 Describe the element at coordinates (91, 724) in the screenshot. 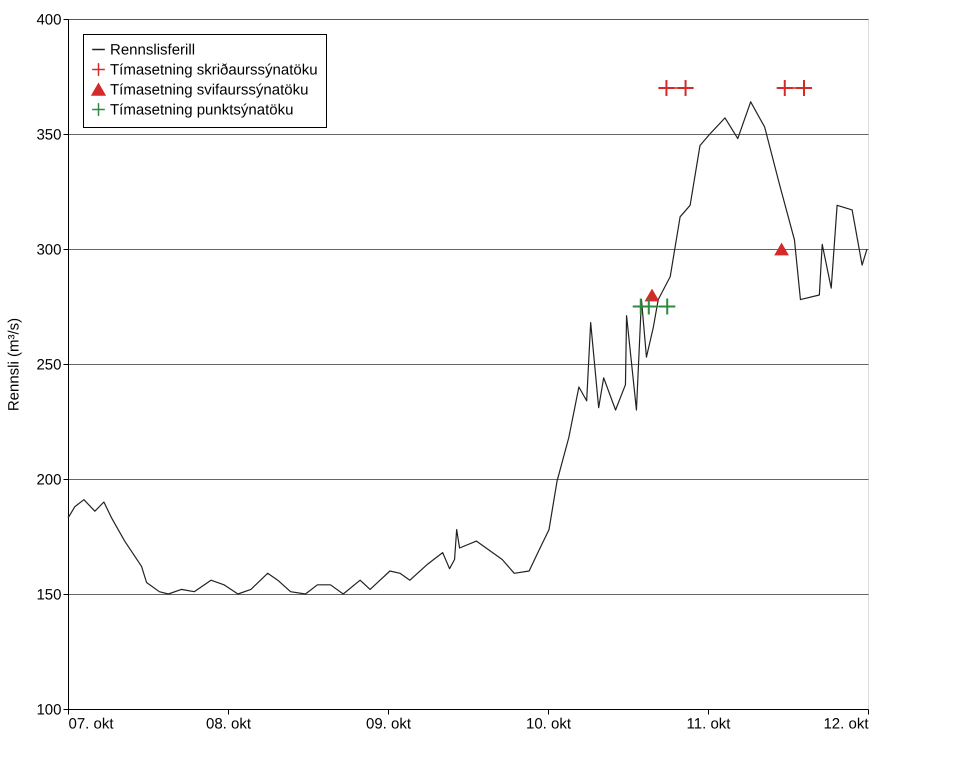

I see `x-tick-label: 07. okt` at that location.